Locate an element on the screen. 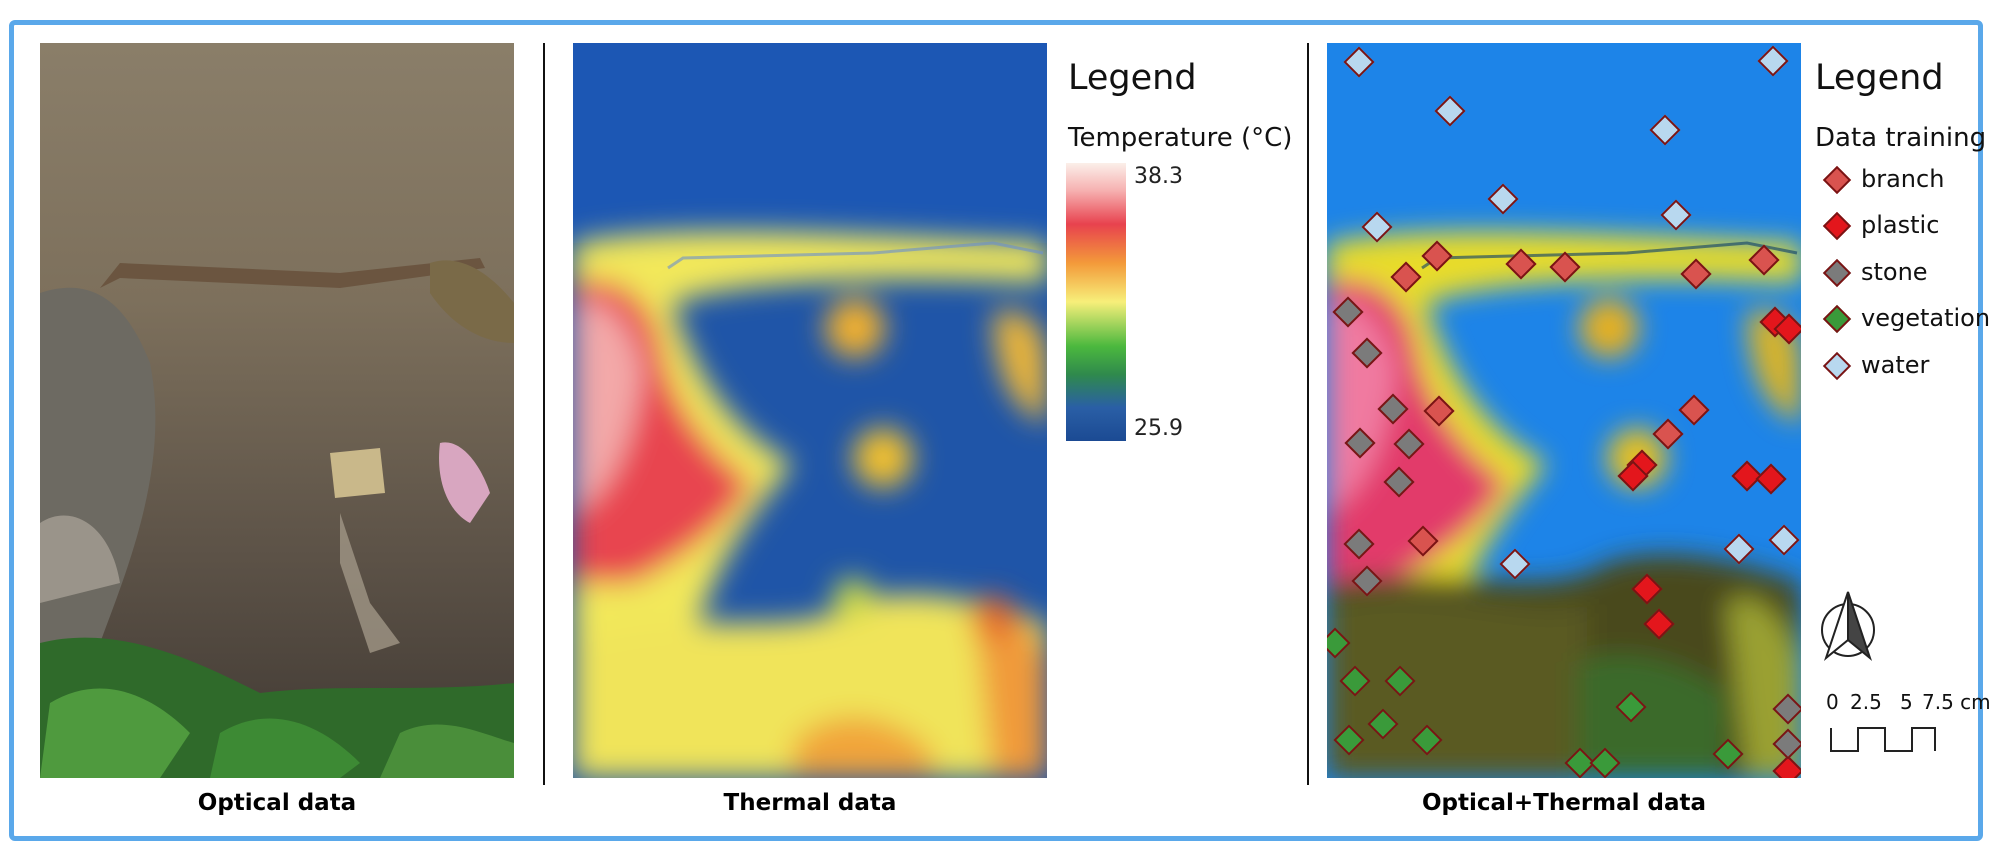 This screenshot has height=857, width=2000. colorbar-min-label: 25.9 is located at coordinates (1158, 428).